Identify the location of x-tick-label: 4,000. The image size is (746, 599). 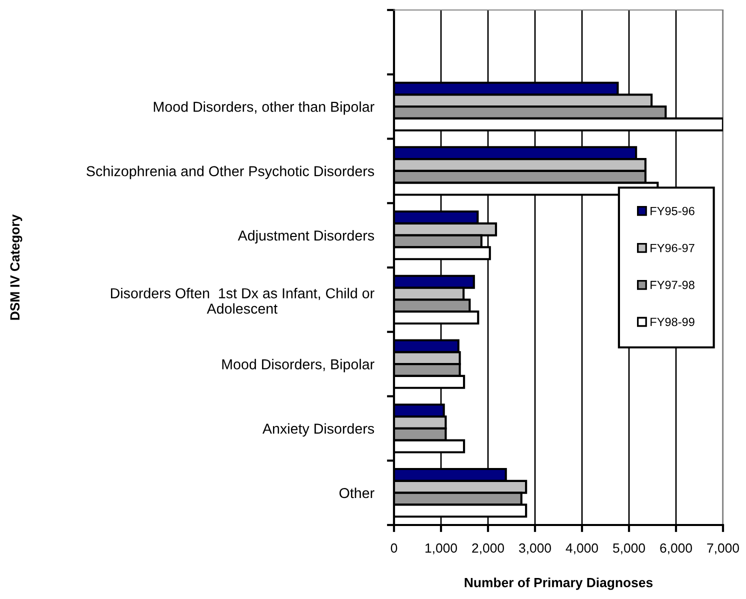
(582, 548).